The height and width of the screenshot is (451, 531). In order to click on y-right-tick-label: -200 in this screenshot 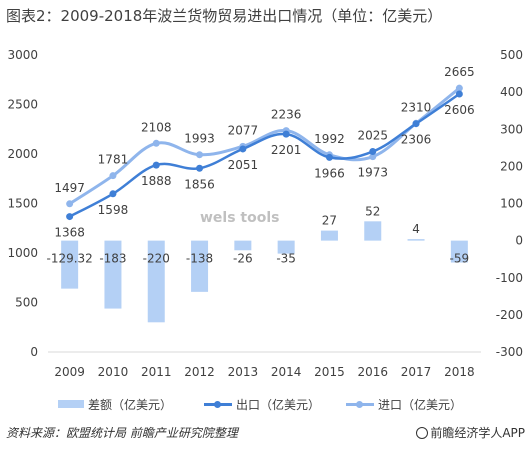, I will do `click(509, 315)`.